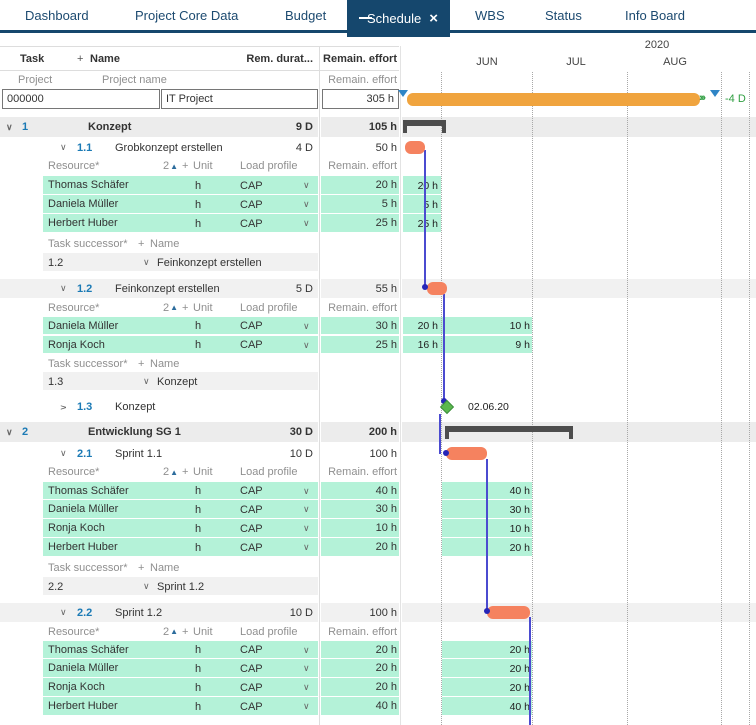 The image size is (756, 725). I want to click on resource-effort: 10 h, so click(360, 528).